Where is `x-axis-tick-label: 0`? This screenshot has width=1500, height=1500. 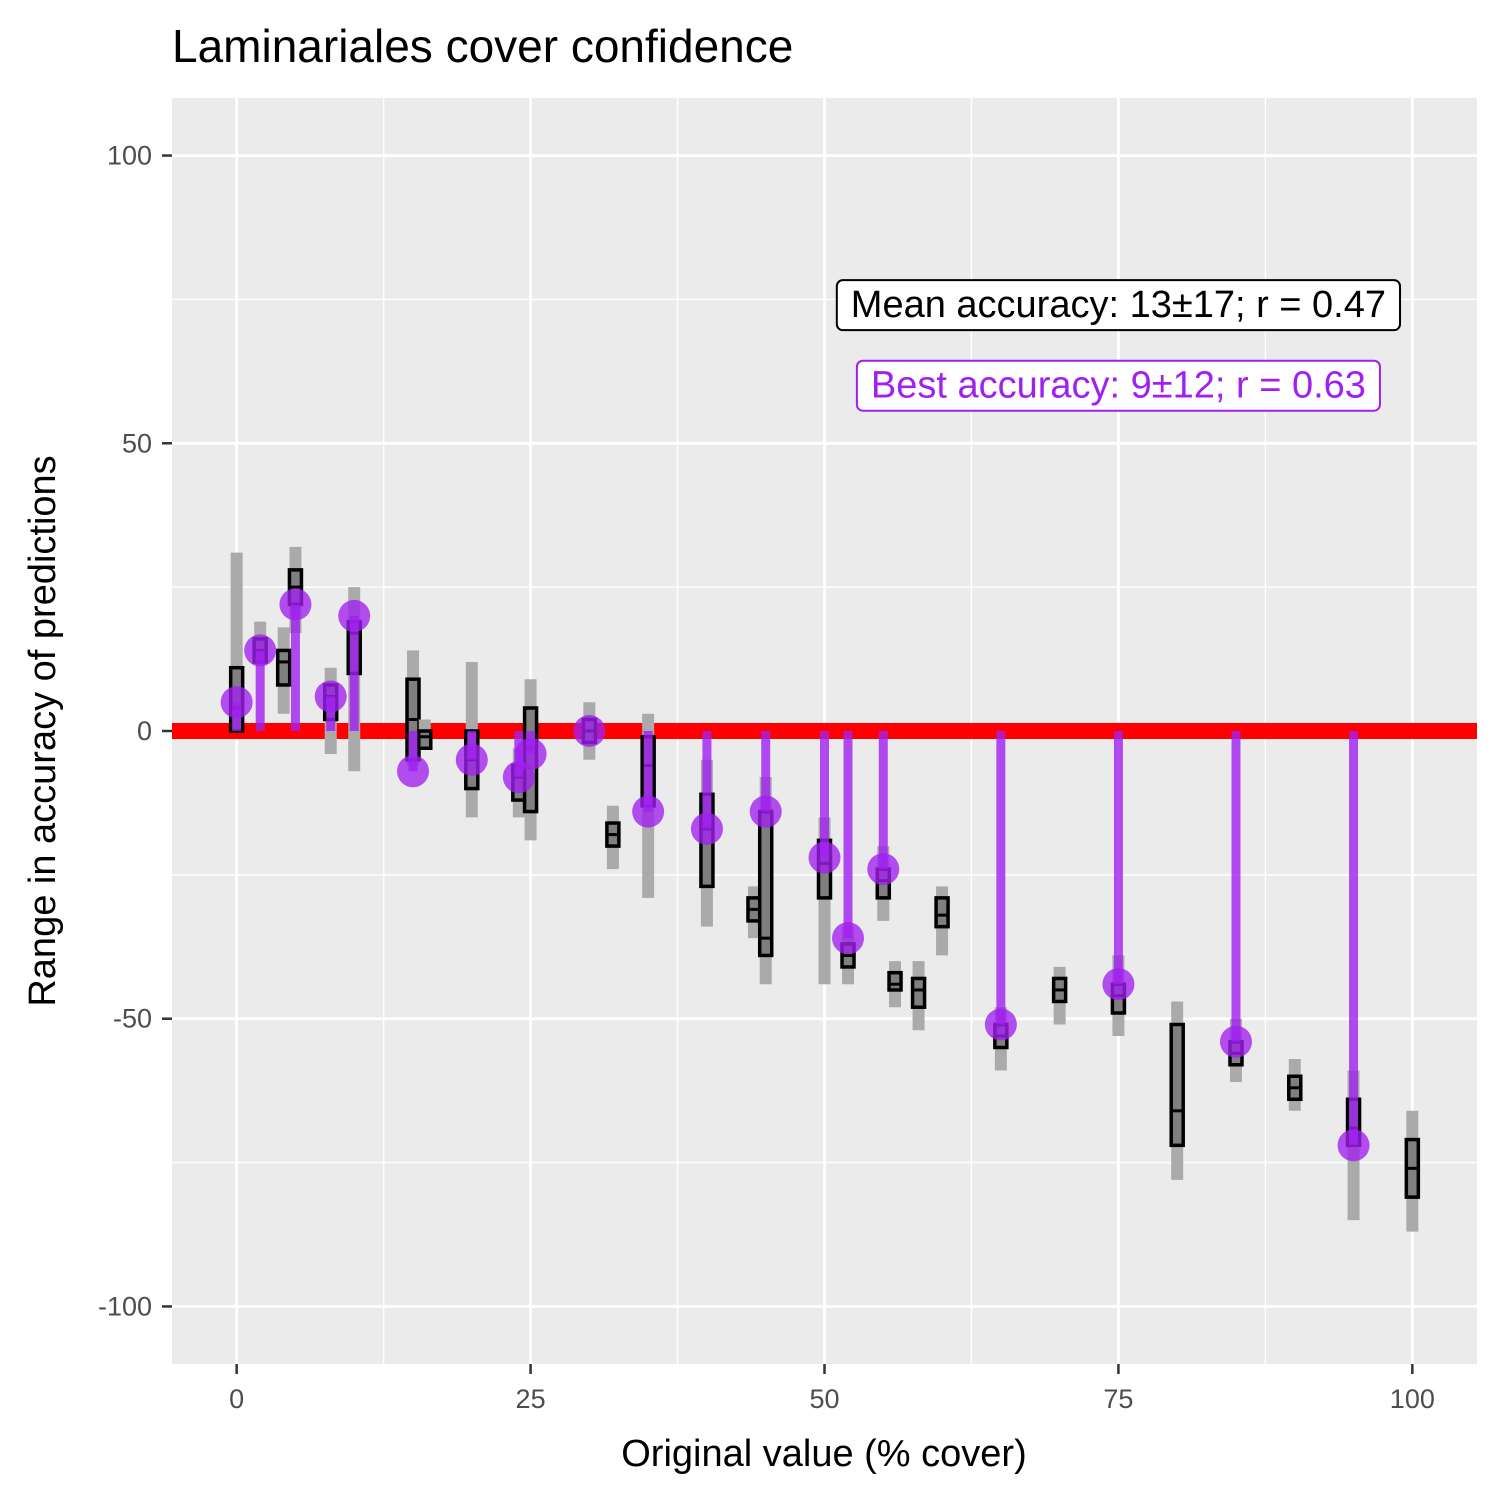
x-axis-tick-label: 0 is located at coordinates (236, 1399).